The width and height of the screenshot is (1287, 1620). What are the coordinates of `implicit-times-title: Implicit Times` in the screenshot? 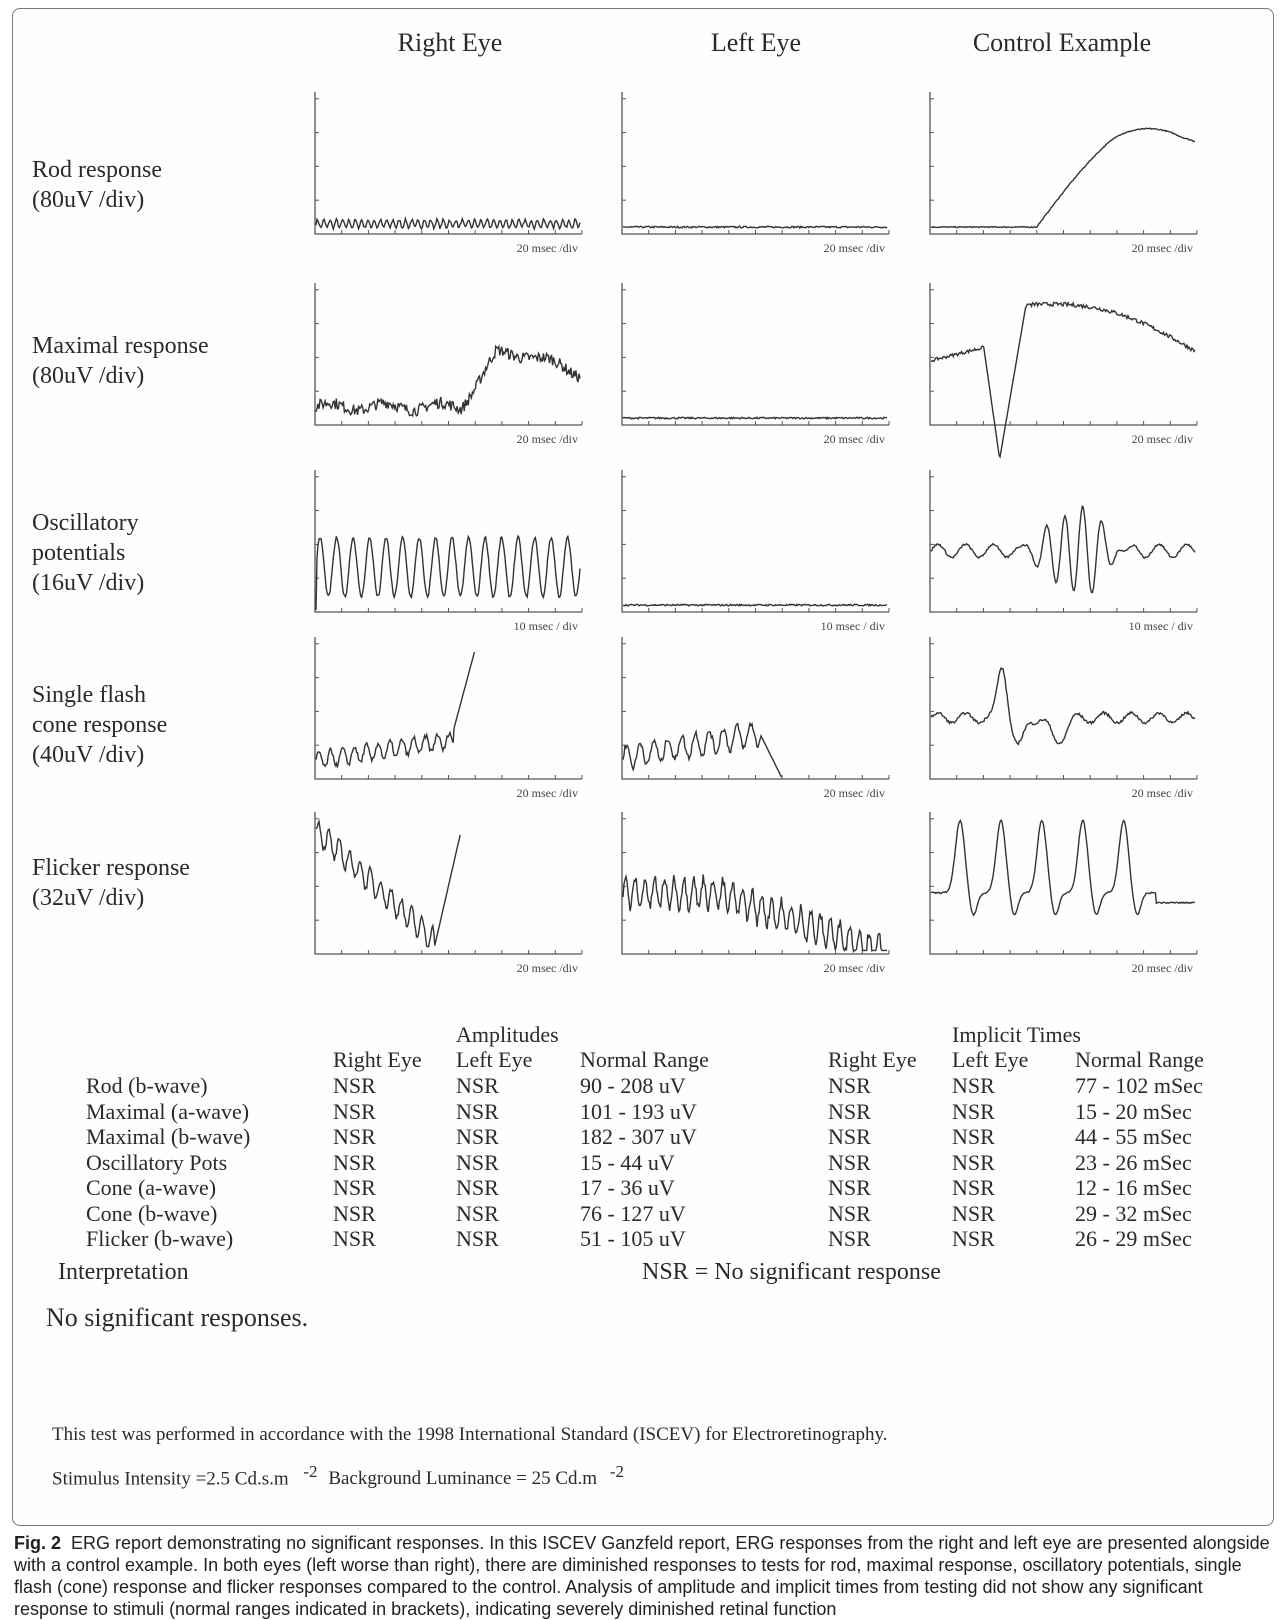 It's located at (1016, 1034).